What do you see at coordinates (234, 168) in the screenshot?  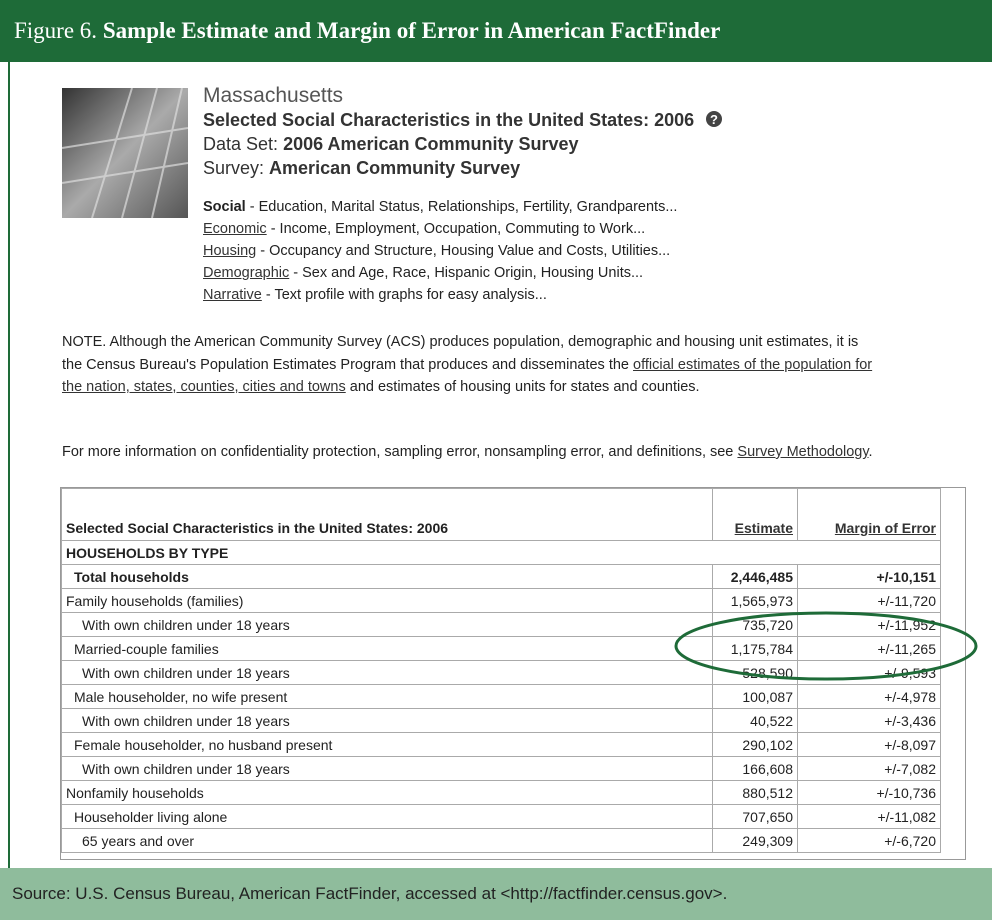 I see `survey-label: Survey:` at bounding box center [234, 168].